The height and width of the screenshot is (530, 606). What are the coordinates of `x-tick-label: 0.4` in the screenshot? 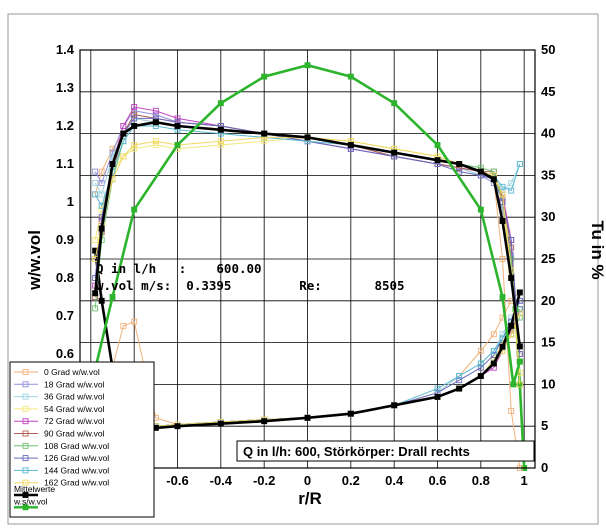 It's located at (394, 480).